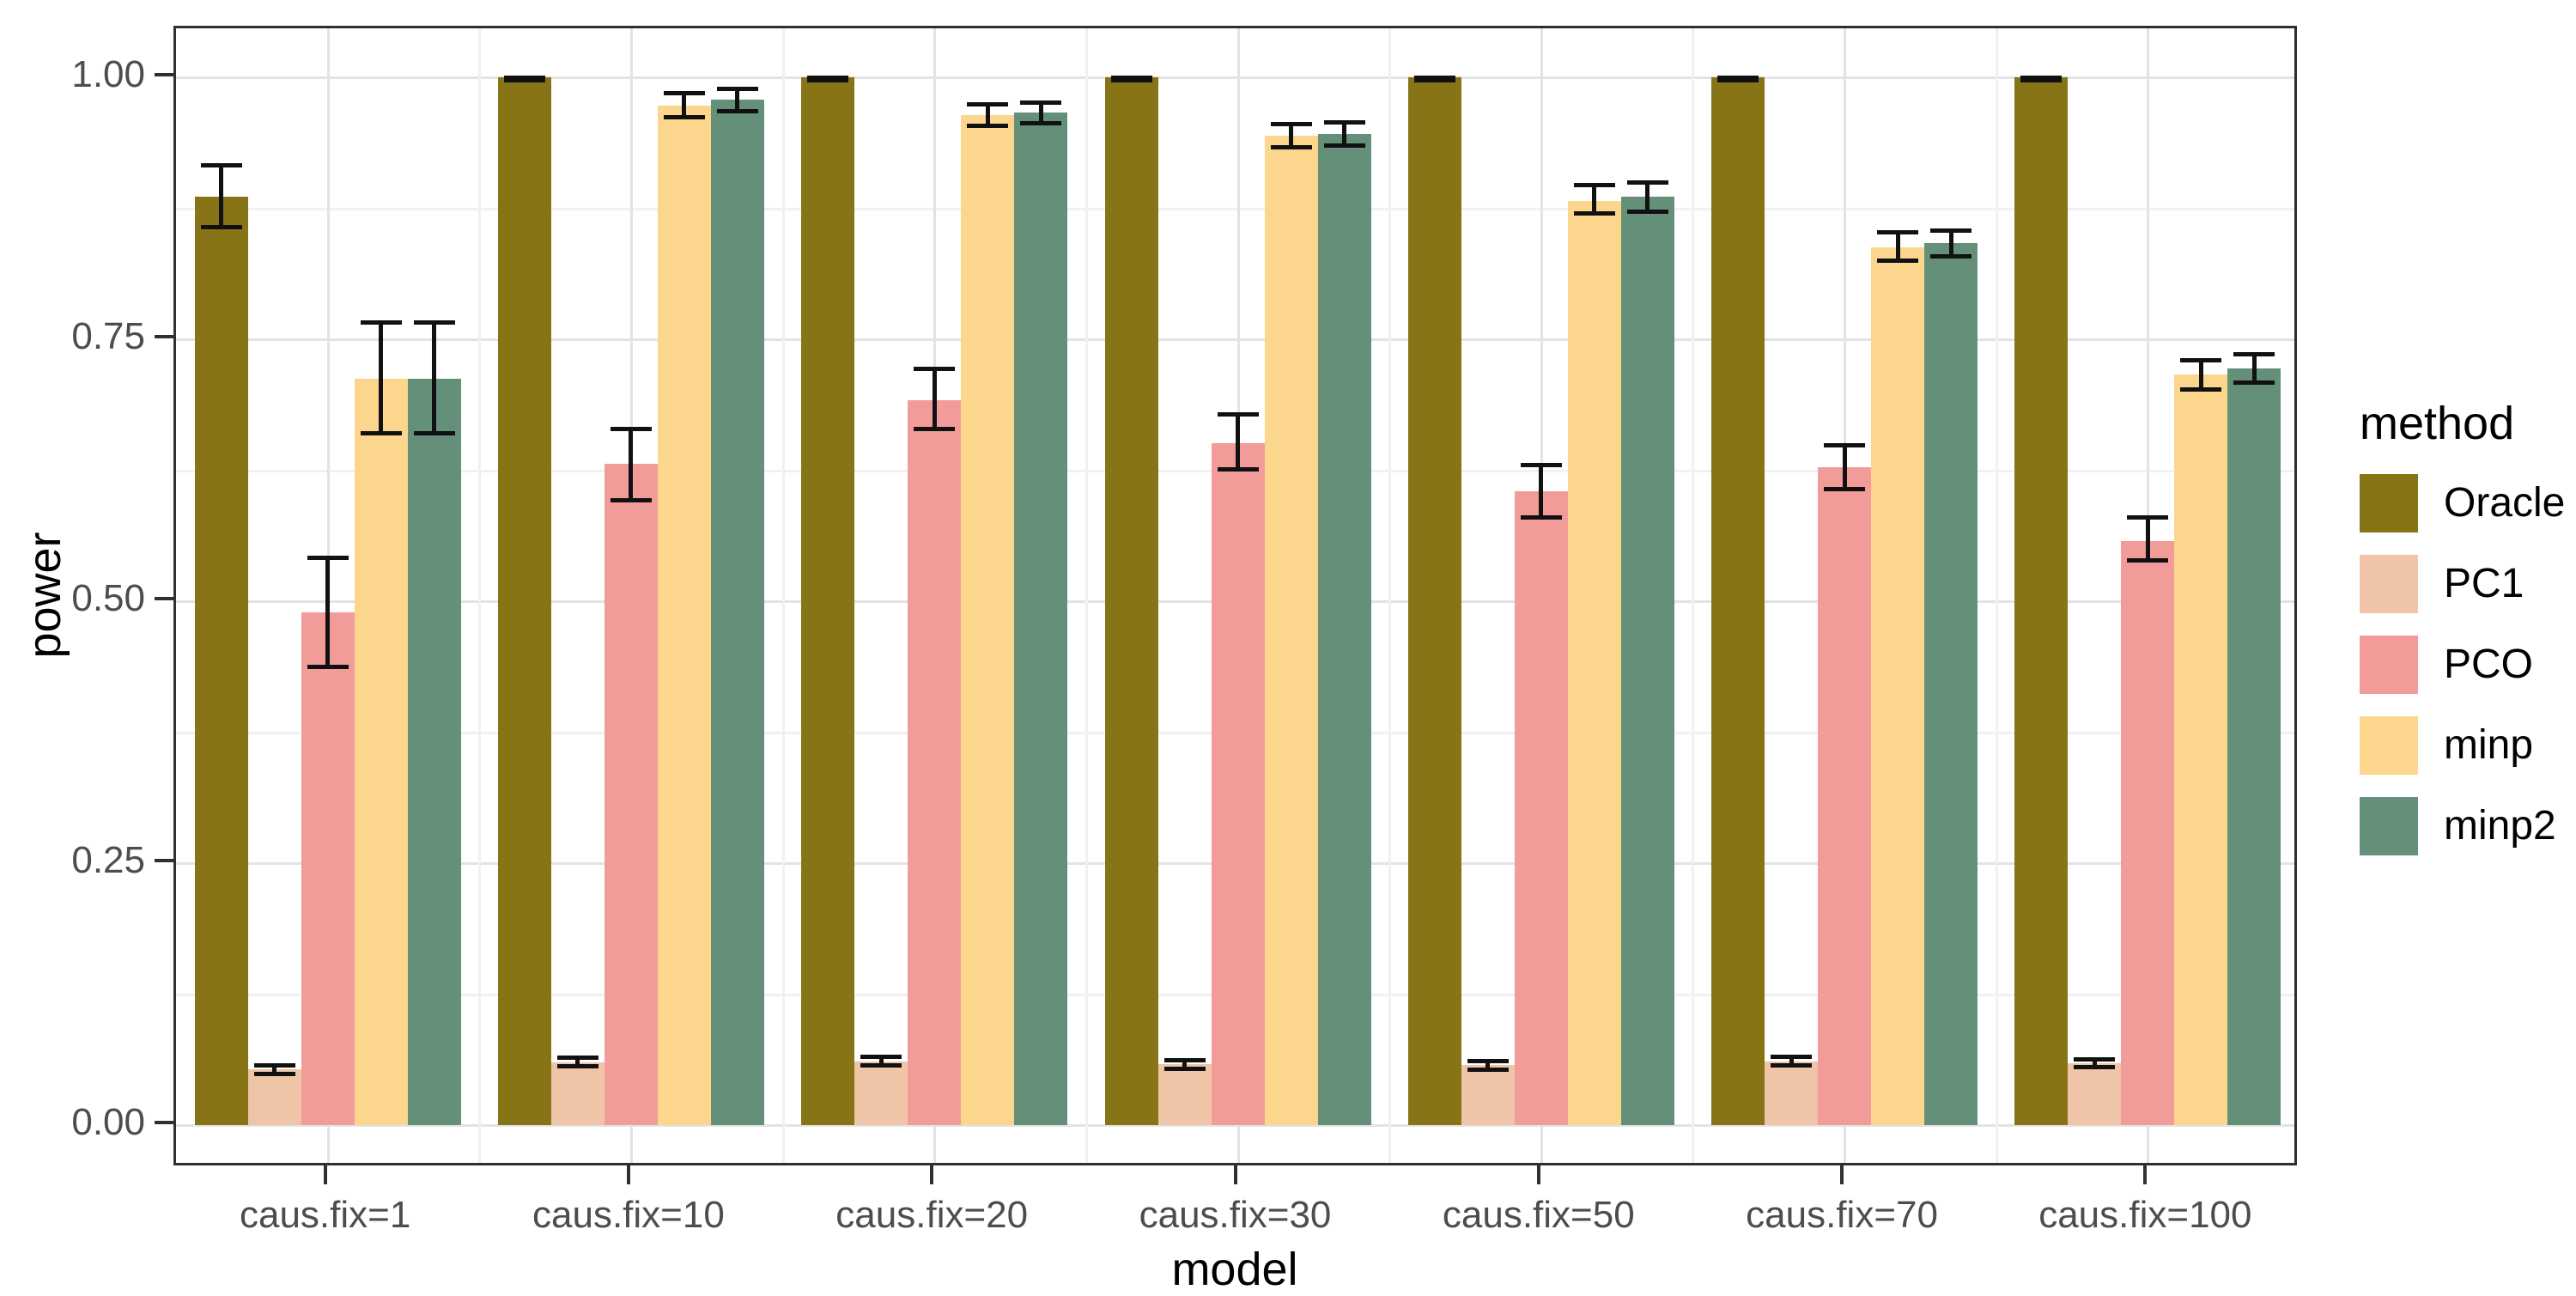 This screenshot has width=2576, height=1296. What do you see at coordinates (1434, 601) in the screenshot?
I see `bar-Oracle-caus.fix=50` at bounding box center [1434, 601].